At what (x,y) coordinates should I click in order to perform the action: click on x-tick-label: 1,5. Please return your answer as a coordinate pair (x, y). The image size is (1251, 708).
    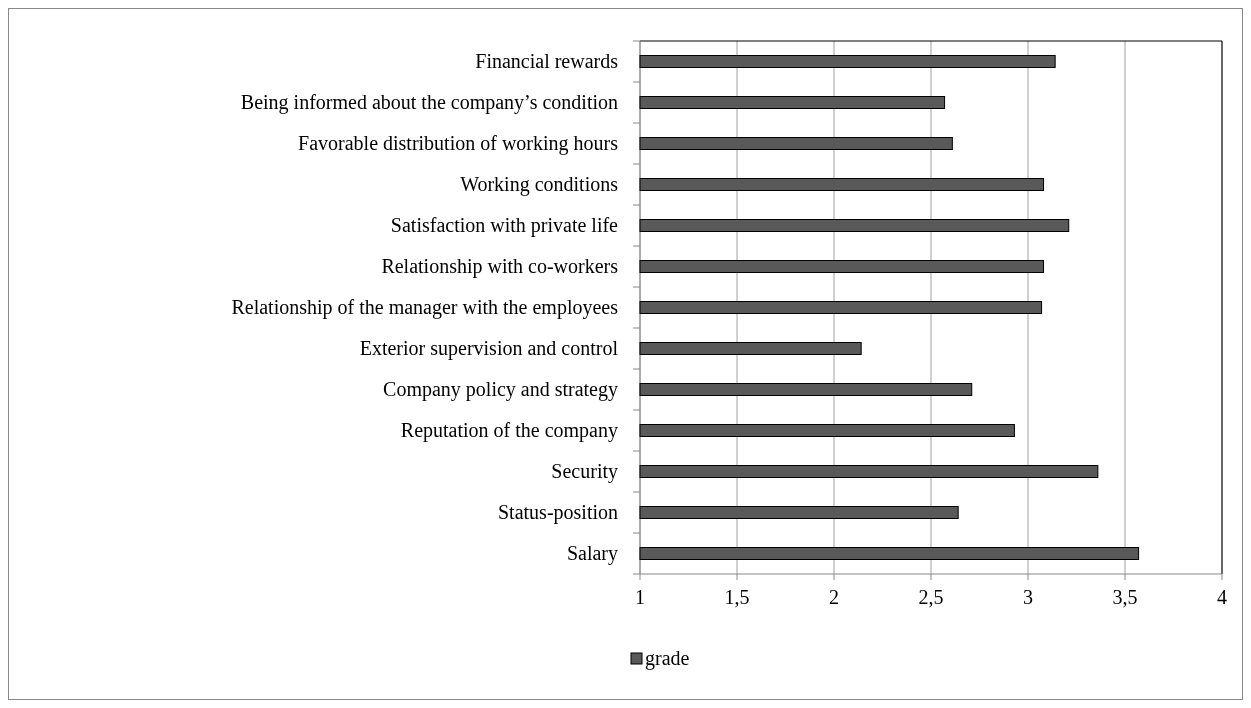
    Looking at the image, I should click on (737, 597).